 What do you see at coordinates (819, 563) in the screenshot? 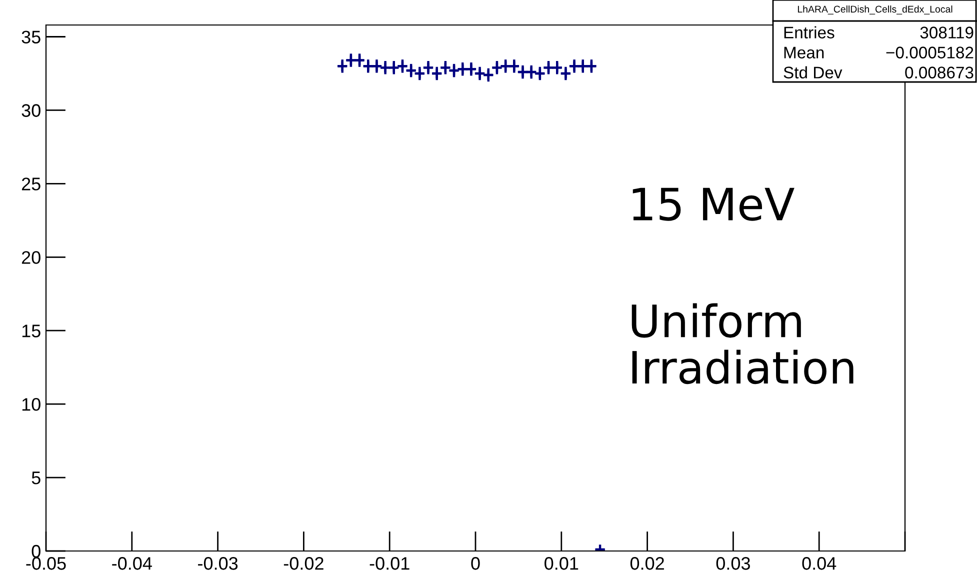
I see `x-tick-label: 0.04` at bounding box center [819, 563].